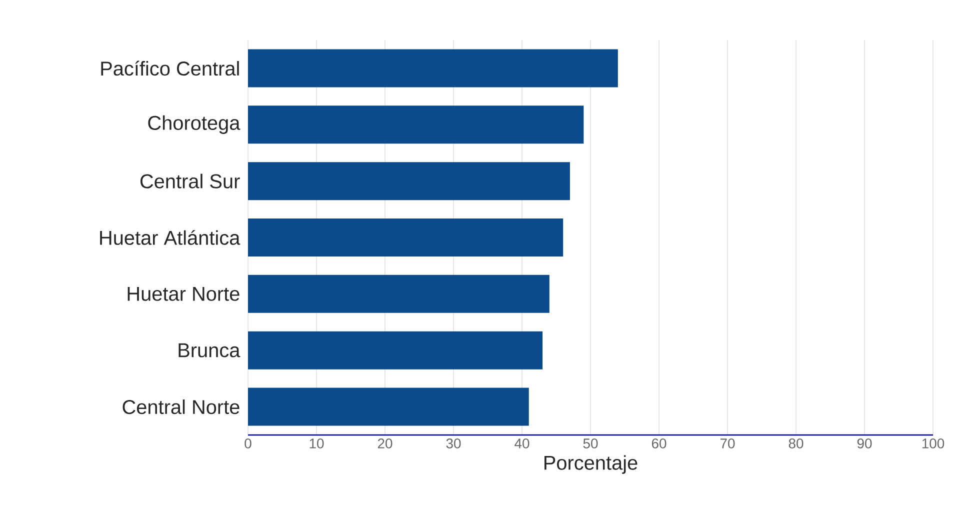  Describe the element at coordinates (190, 181) in the screenshot. I see `y-tick-label: Central Sur` at that location.